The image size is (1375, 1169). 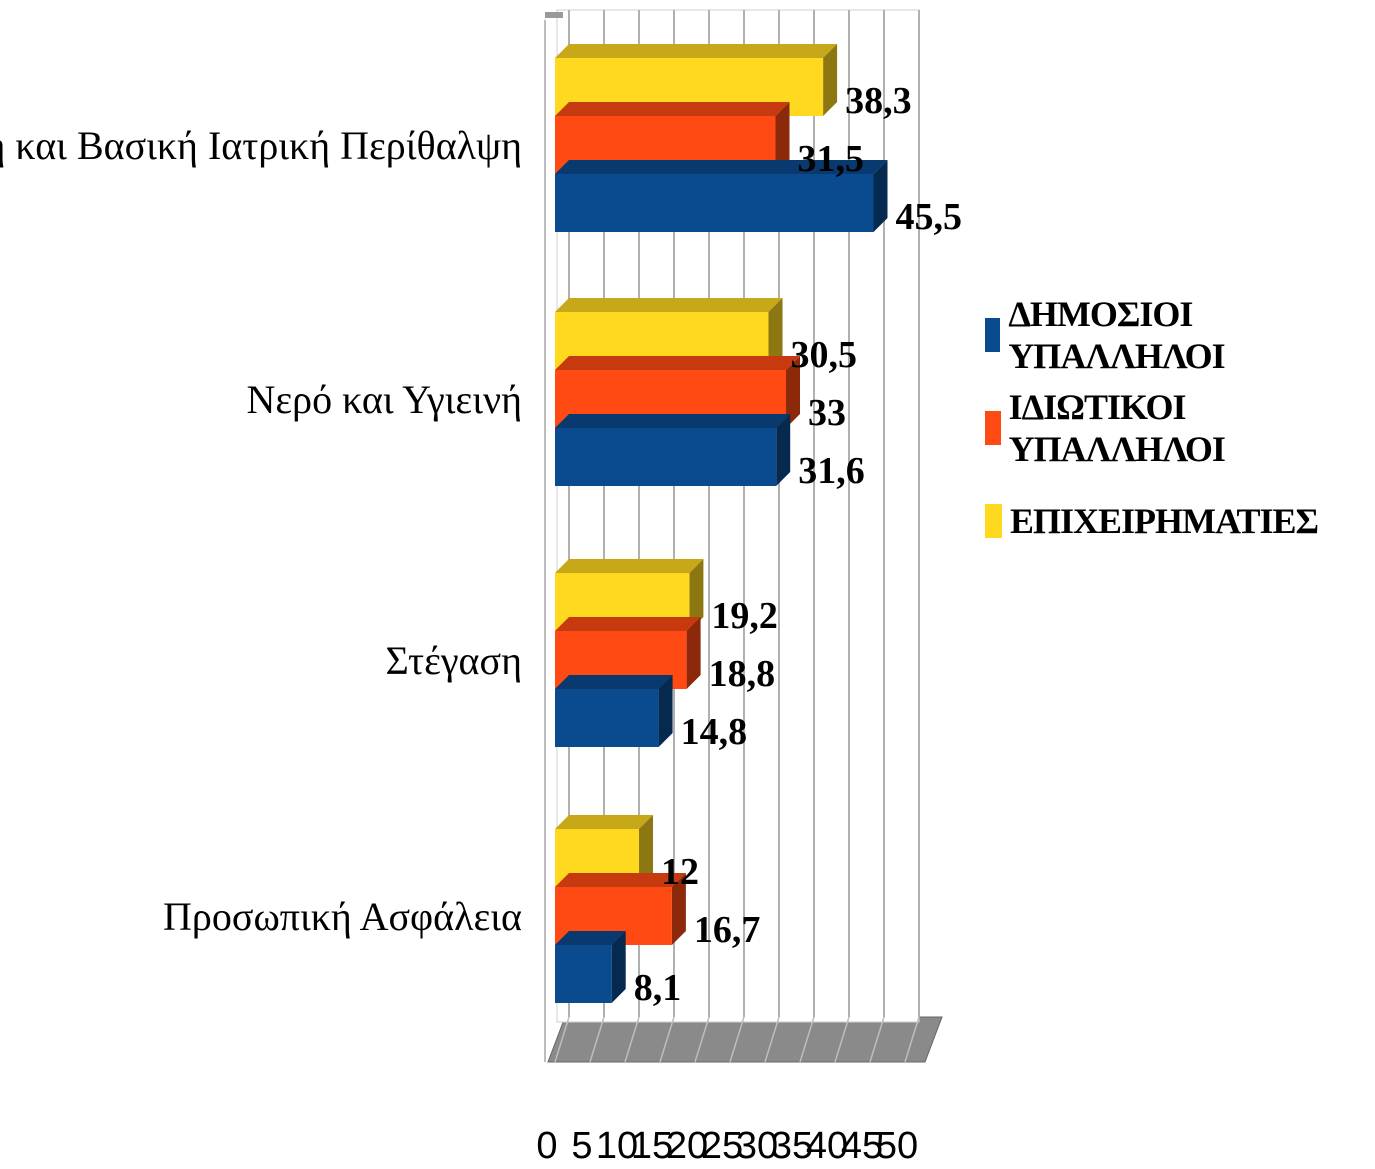 What do you see at coordinates (742, 674) in the screenshot?
I see `data-label: 18,8` at bounding box center [742, 674].